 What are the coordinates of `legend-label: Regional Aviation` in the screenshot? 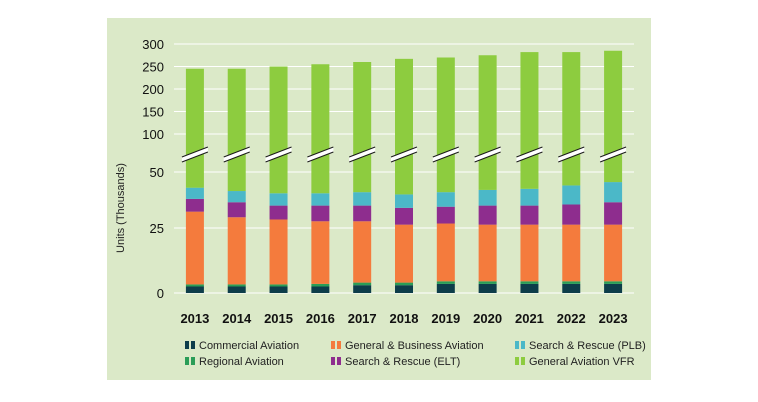 It's located at (241, 362).